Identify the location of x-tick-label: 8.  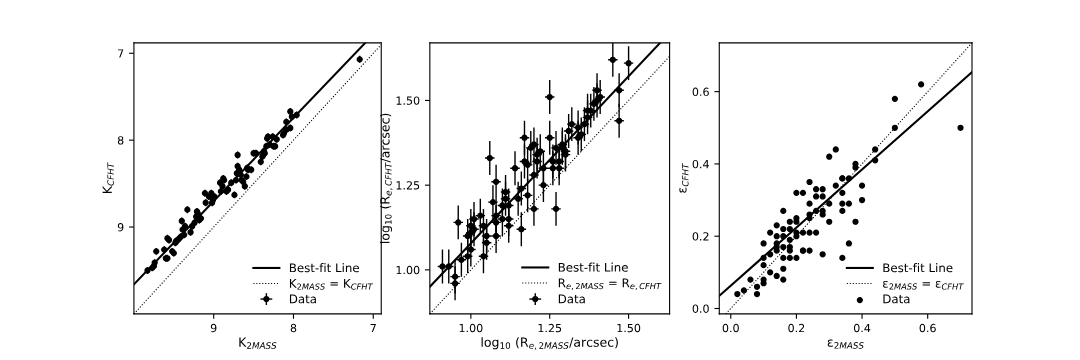
(293, 328).